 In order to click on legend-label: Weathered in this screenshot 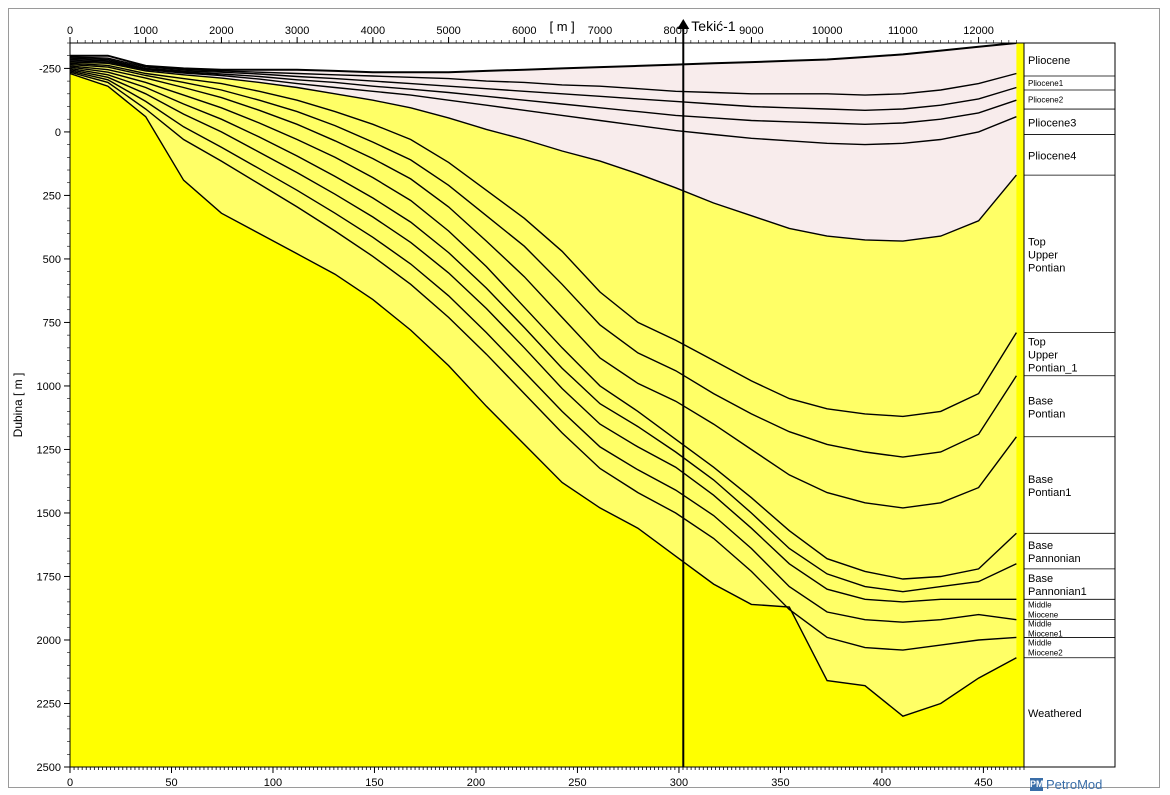, I will do `click(1055, 714)`.